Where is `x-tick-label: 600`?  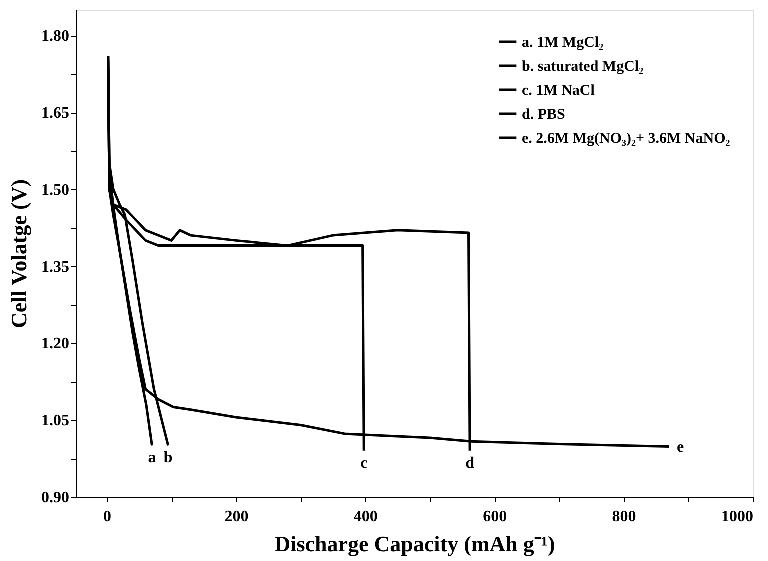
x-tick-label: 600 is located at coordinates (495, 517).